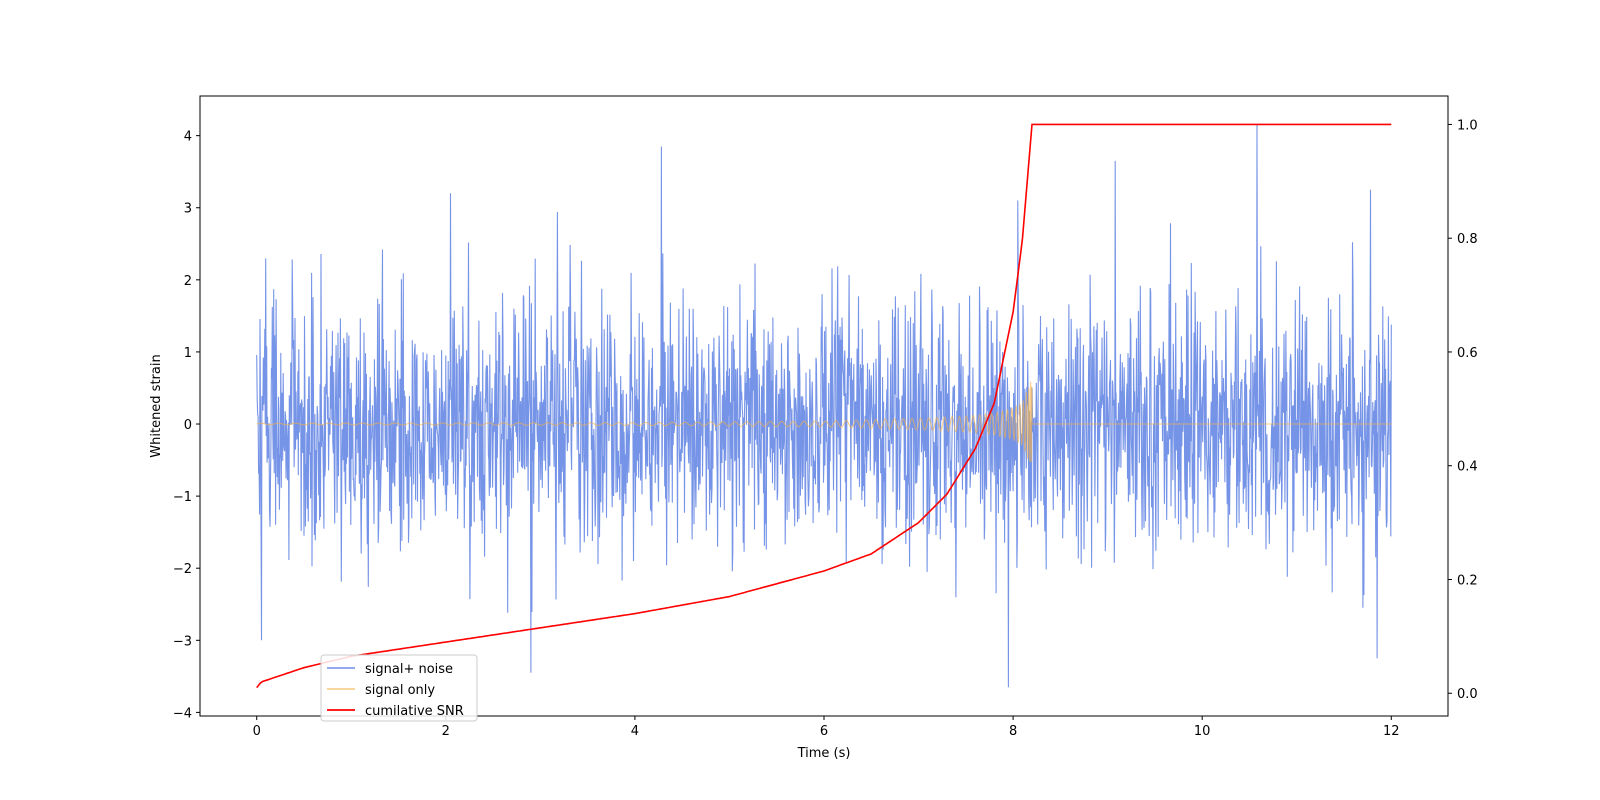 The width and height of the screenshot is (1600, 800). Describe the element at coordinates (824, 422) in the screenshot. I see `series-signal-only-line` at that location.